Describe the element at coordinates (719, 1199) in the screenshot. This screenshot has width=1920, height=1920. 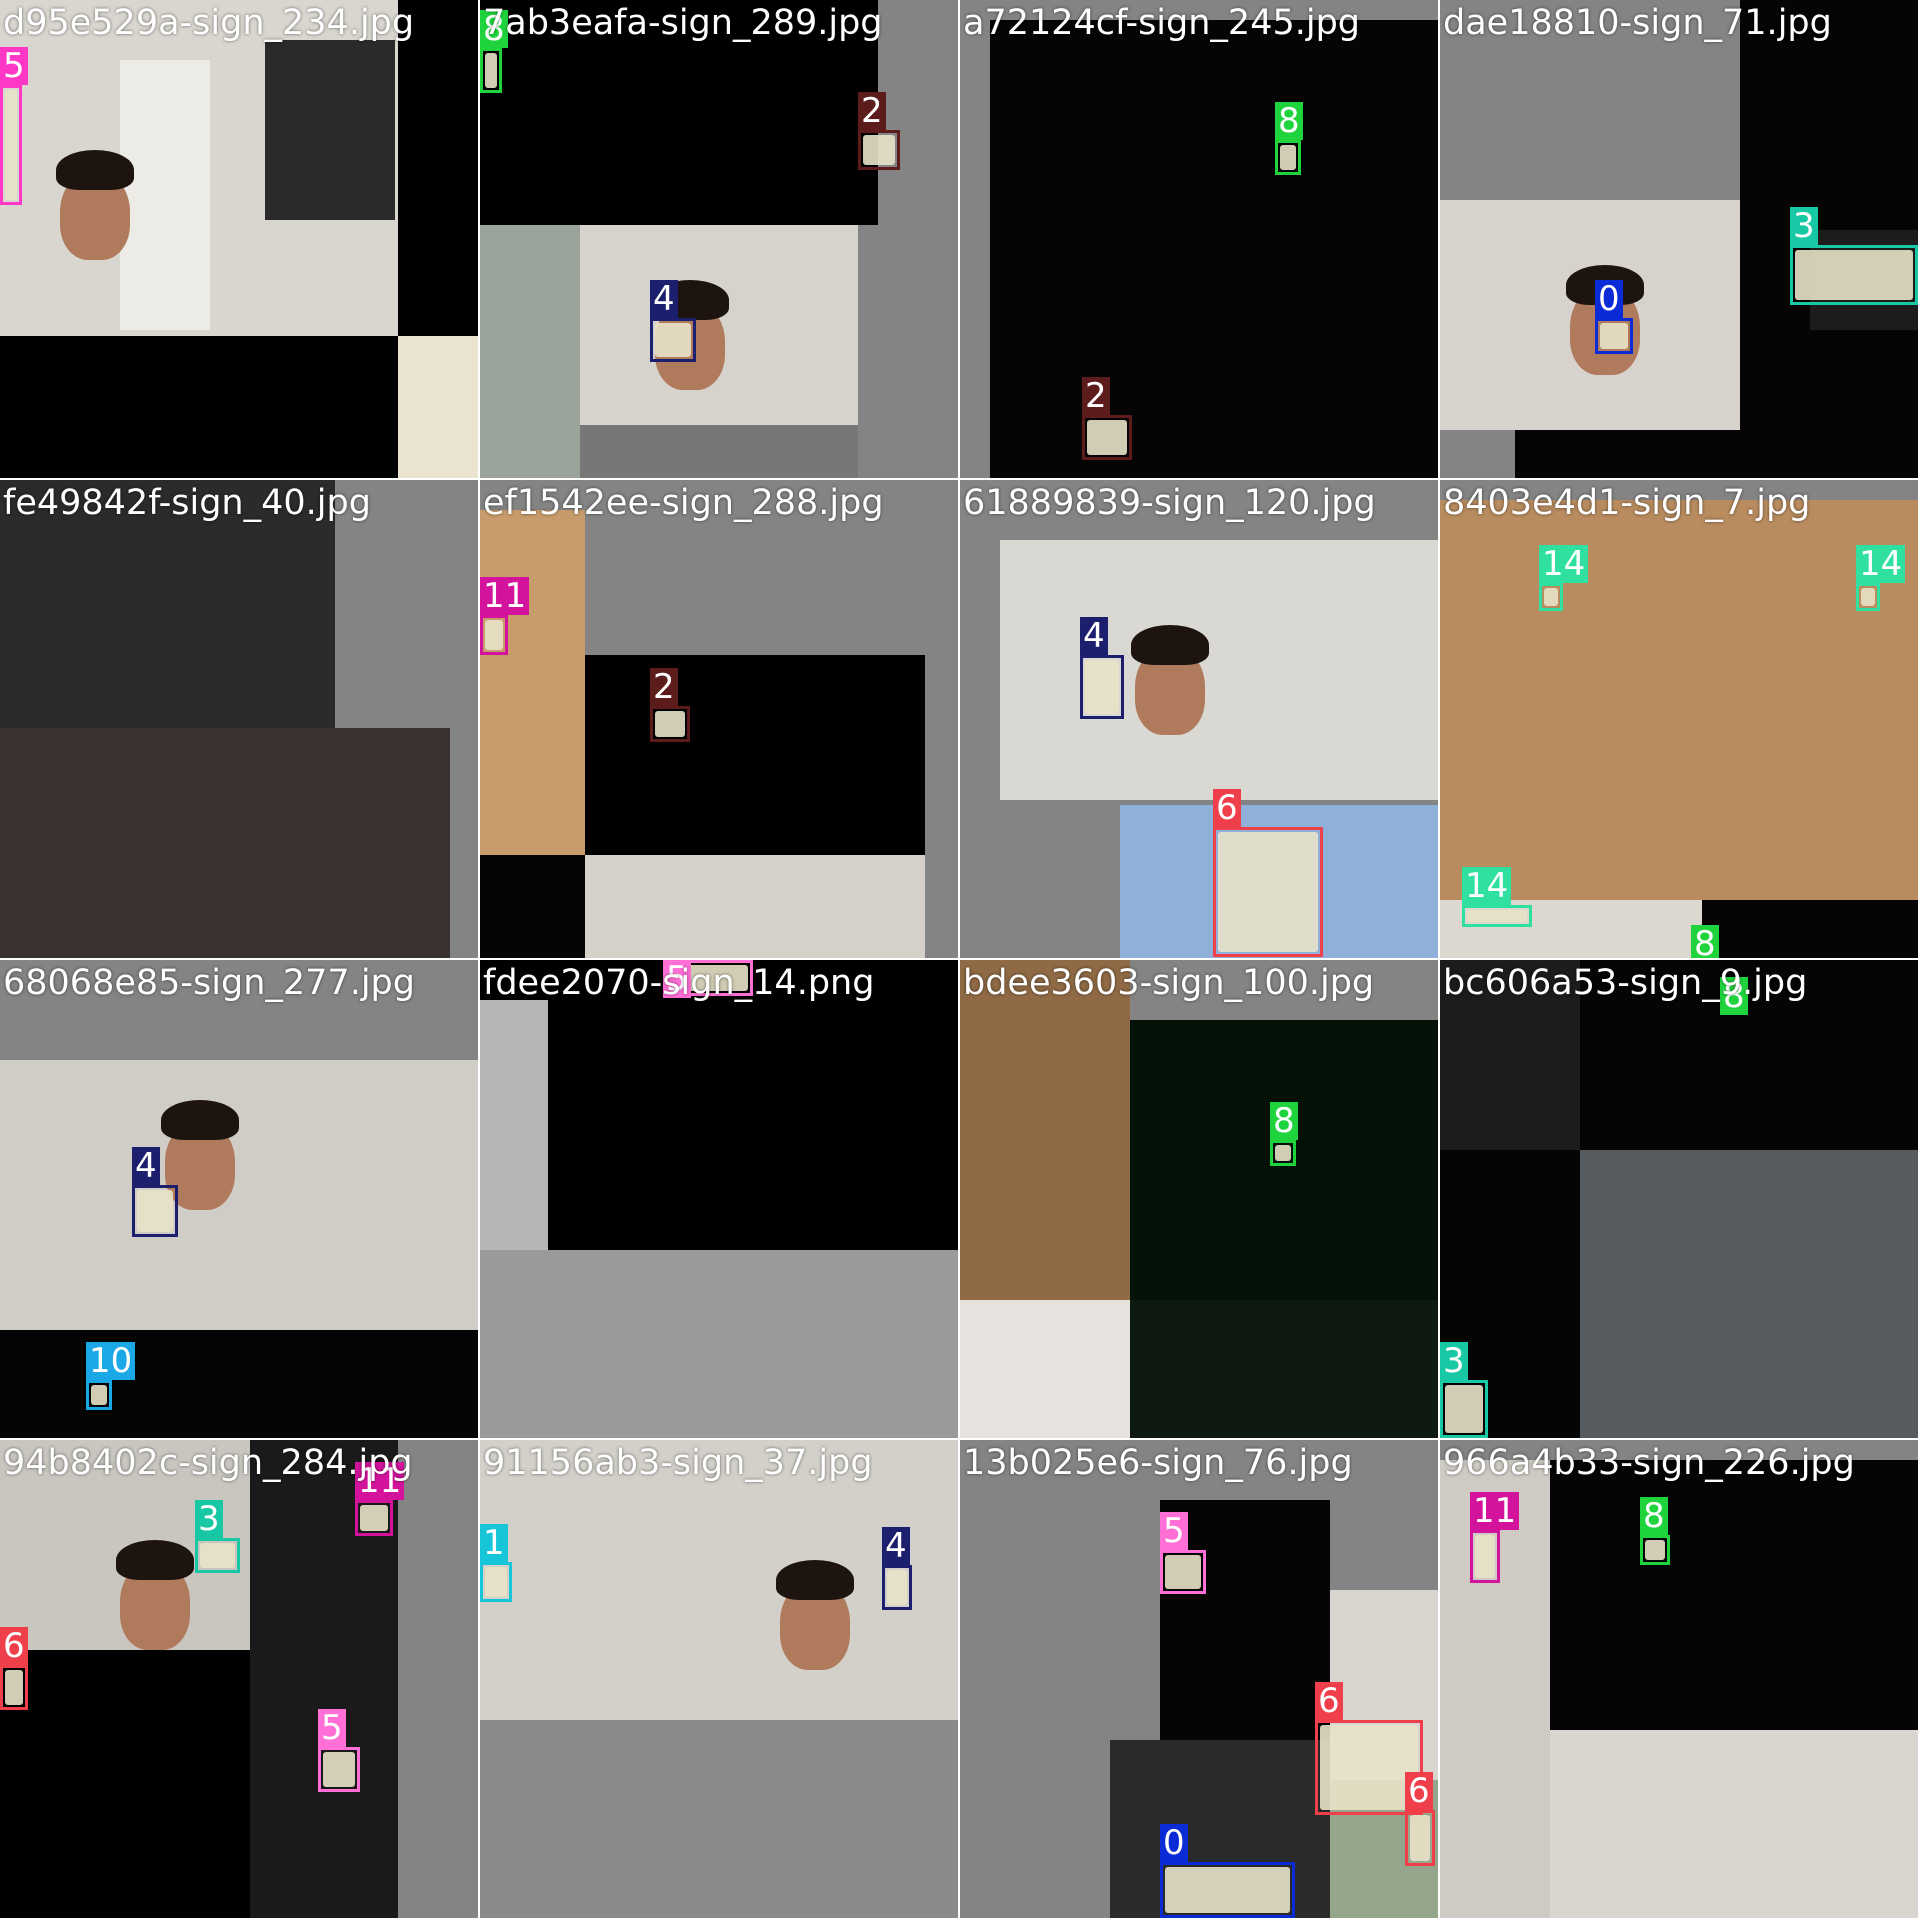
I see `mosaic-tile: fdee2070-sign_14.png 5` at that location.